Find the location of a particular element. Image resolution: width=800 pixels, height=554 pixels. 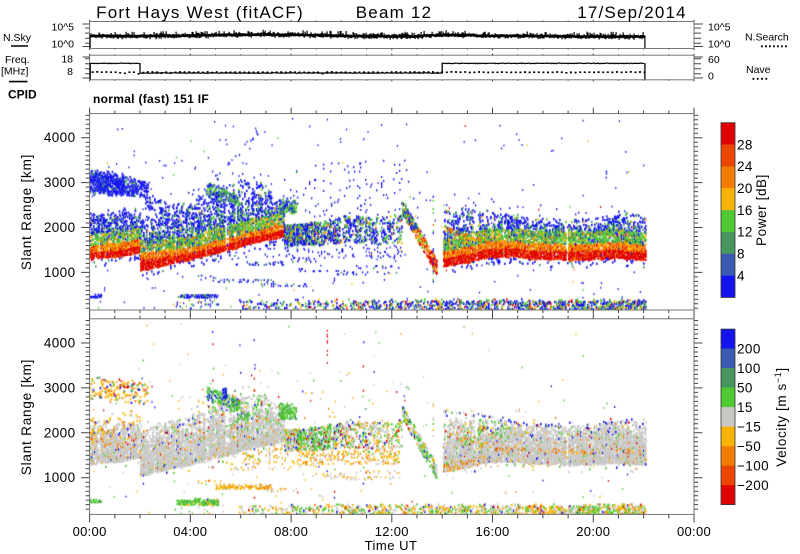

svg-text: −100 is located at coordinates (753, 465).